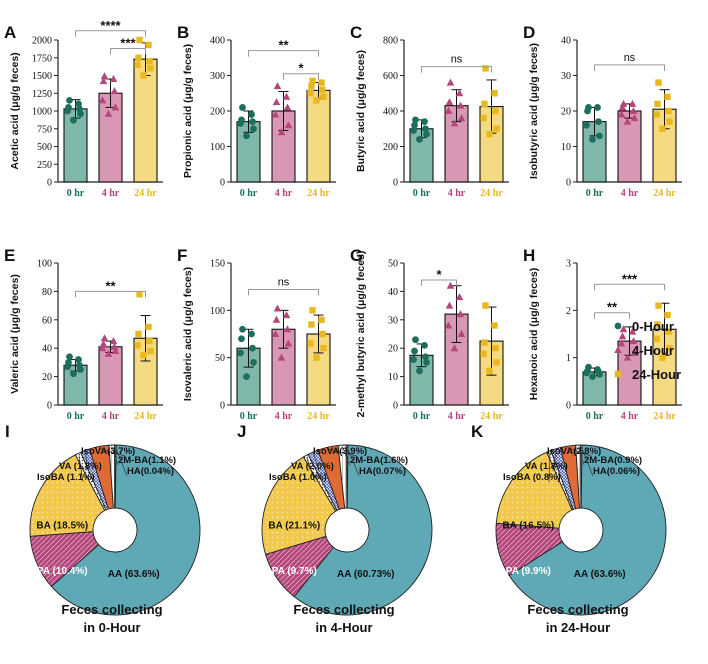  What do you see at coordinates (182, 255) in the screenshot?
I see `panel-letter: F` at bounding box center [182, 255].